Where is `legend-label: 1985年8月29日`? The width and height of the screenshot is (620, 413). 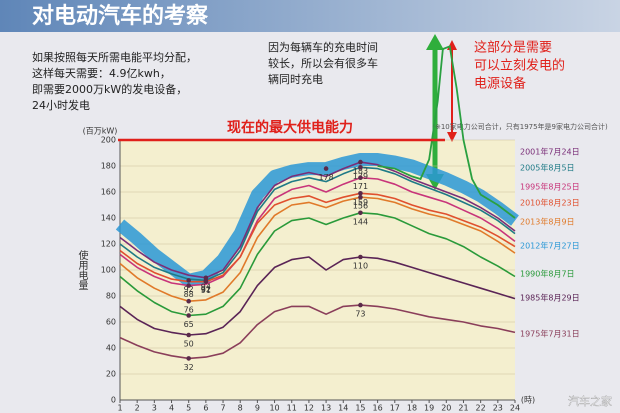
legend-label: 1985年8月29日 is located at coordinates (550, 298).